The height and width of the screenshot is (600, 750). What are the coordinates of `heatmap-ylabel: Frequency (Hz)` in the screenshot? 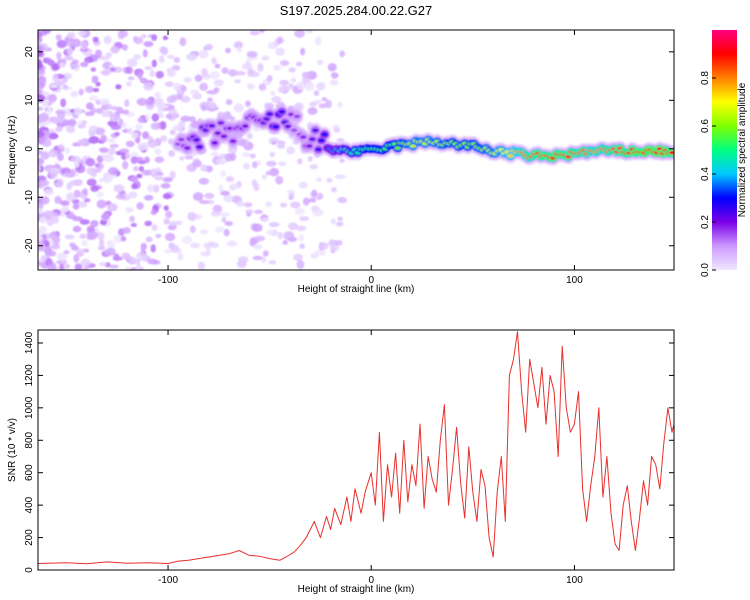 It's located at (12, 150).